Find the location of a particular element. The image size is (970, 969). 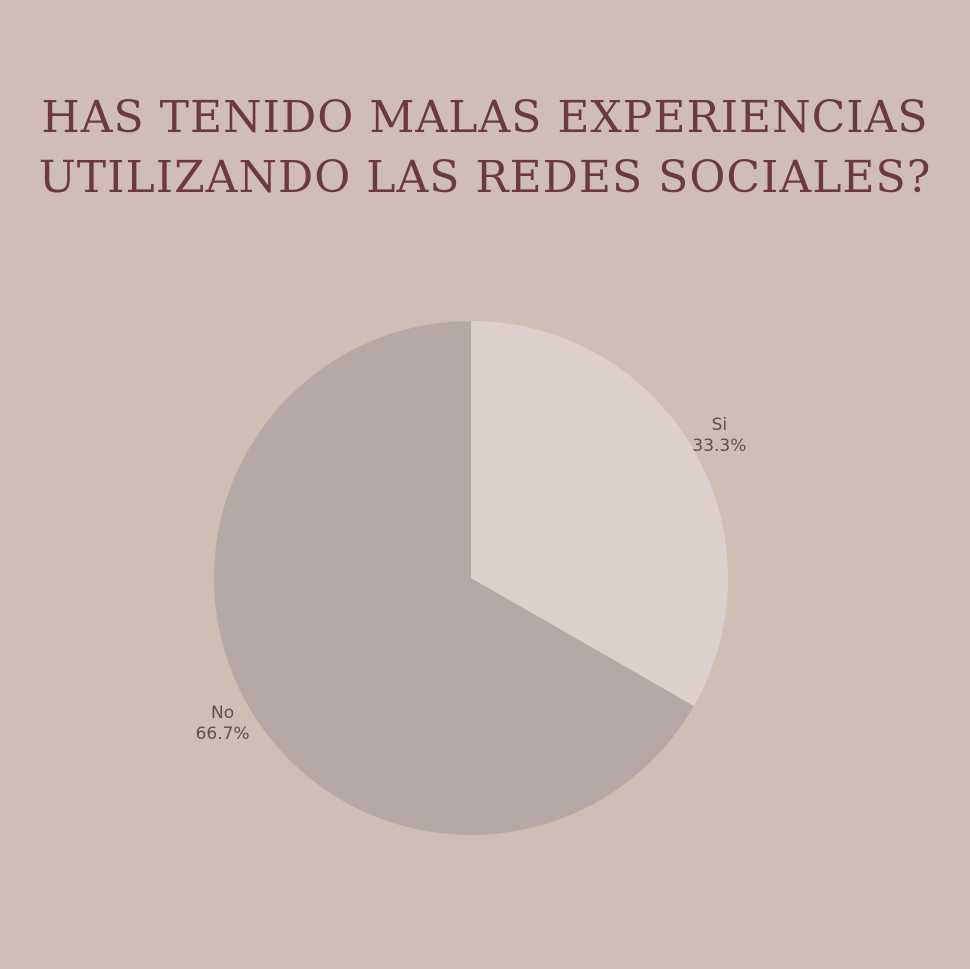

pie-label-value: 66.7% is located at coordinates (223, 734).